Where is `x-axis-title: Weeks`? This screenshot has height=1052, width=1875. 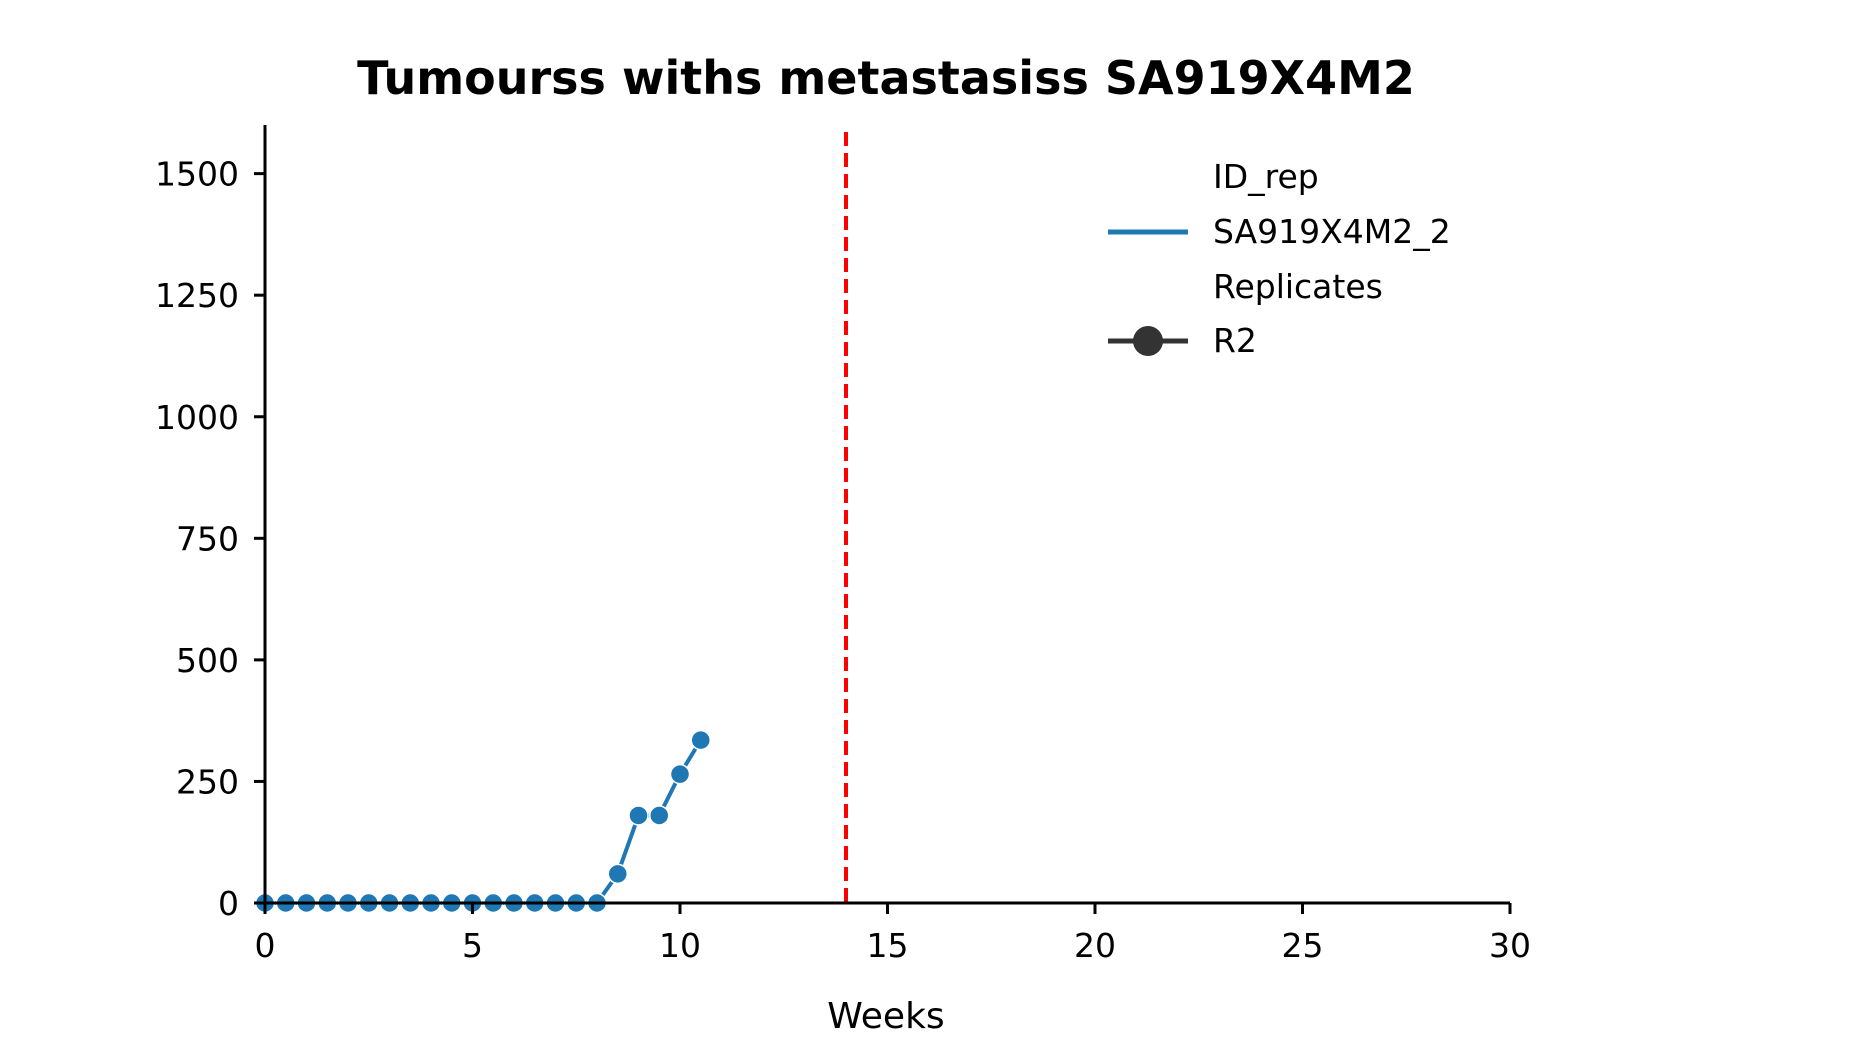 x-axis-title: Weeks is located at coordinates (885, 1016).